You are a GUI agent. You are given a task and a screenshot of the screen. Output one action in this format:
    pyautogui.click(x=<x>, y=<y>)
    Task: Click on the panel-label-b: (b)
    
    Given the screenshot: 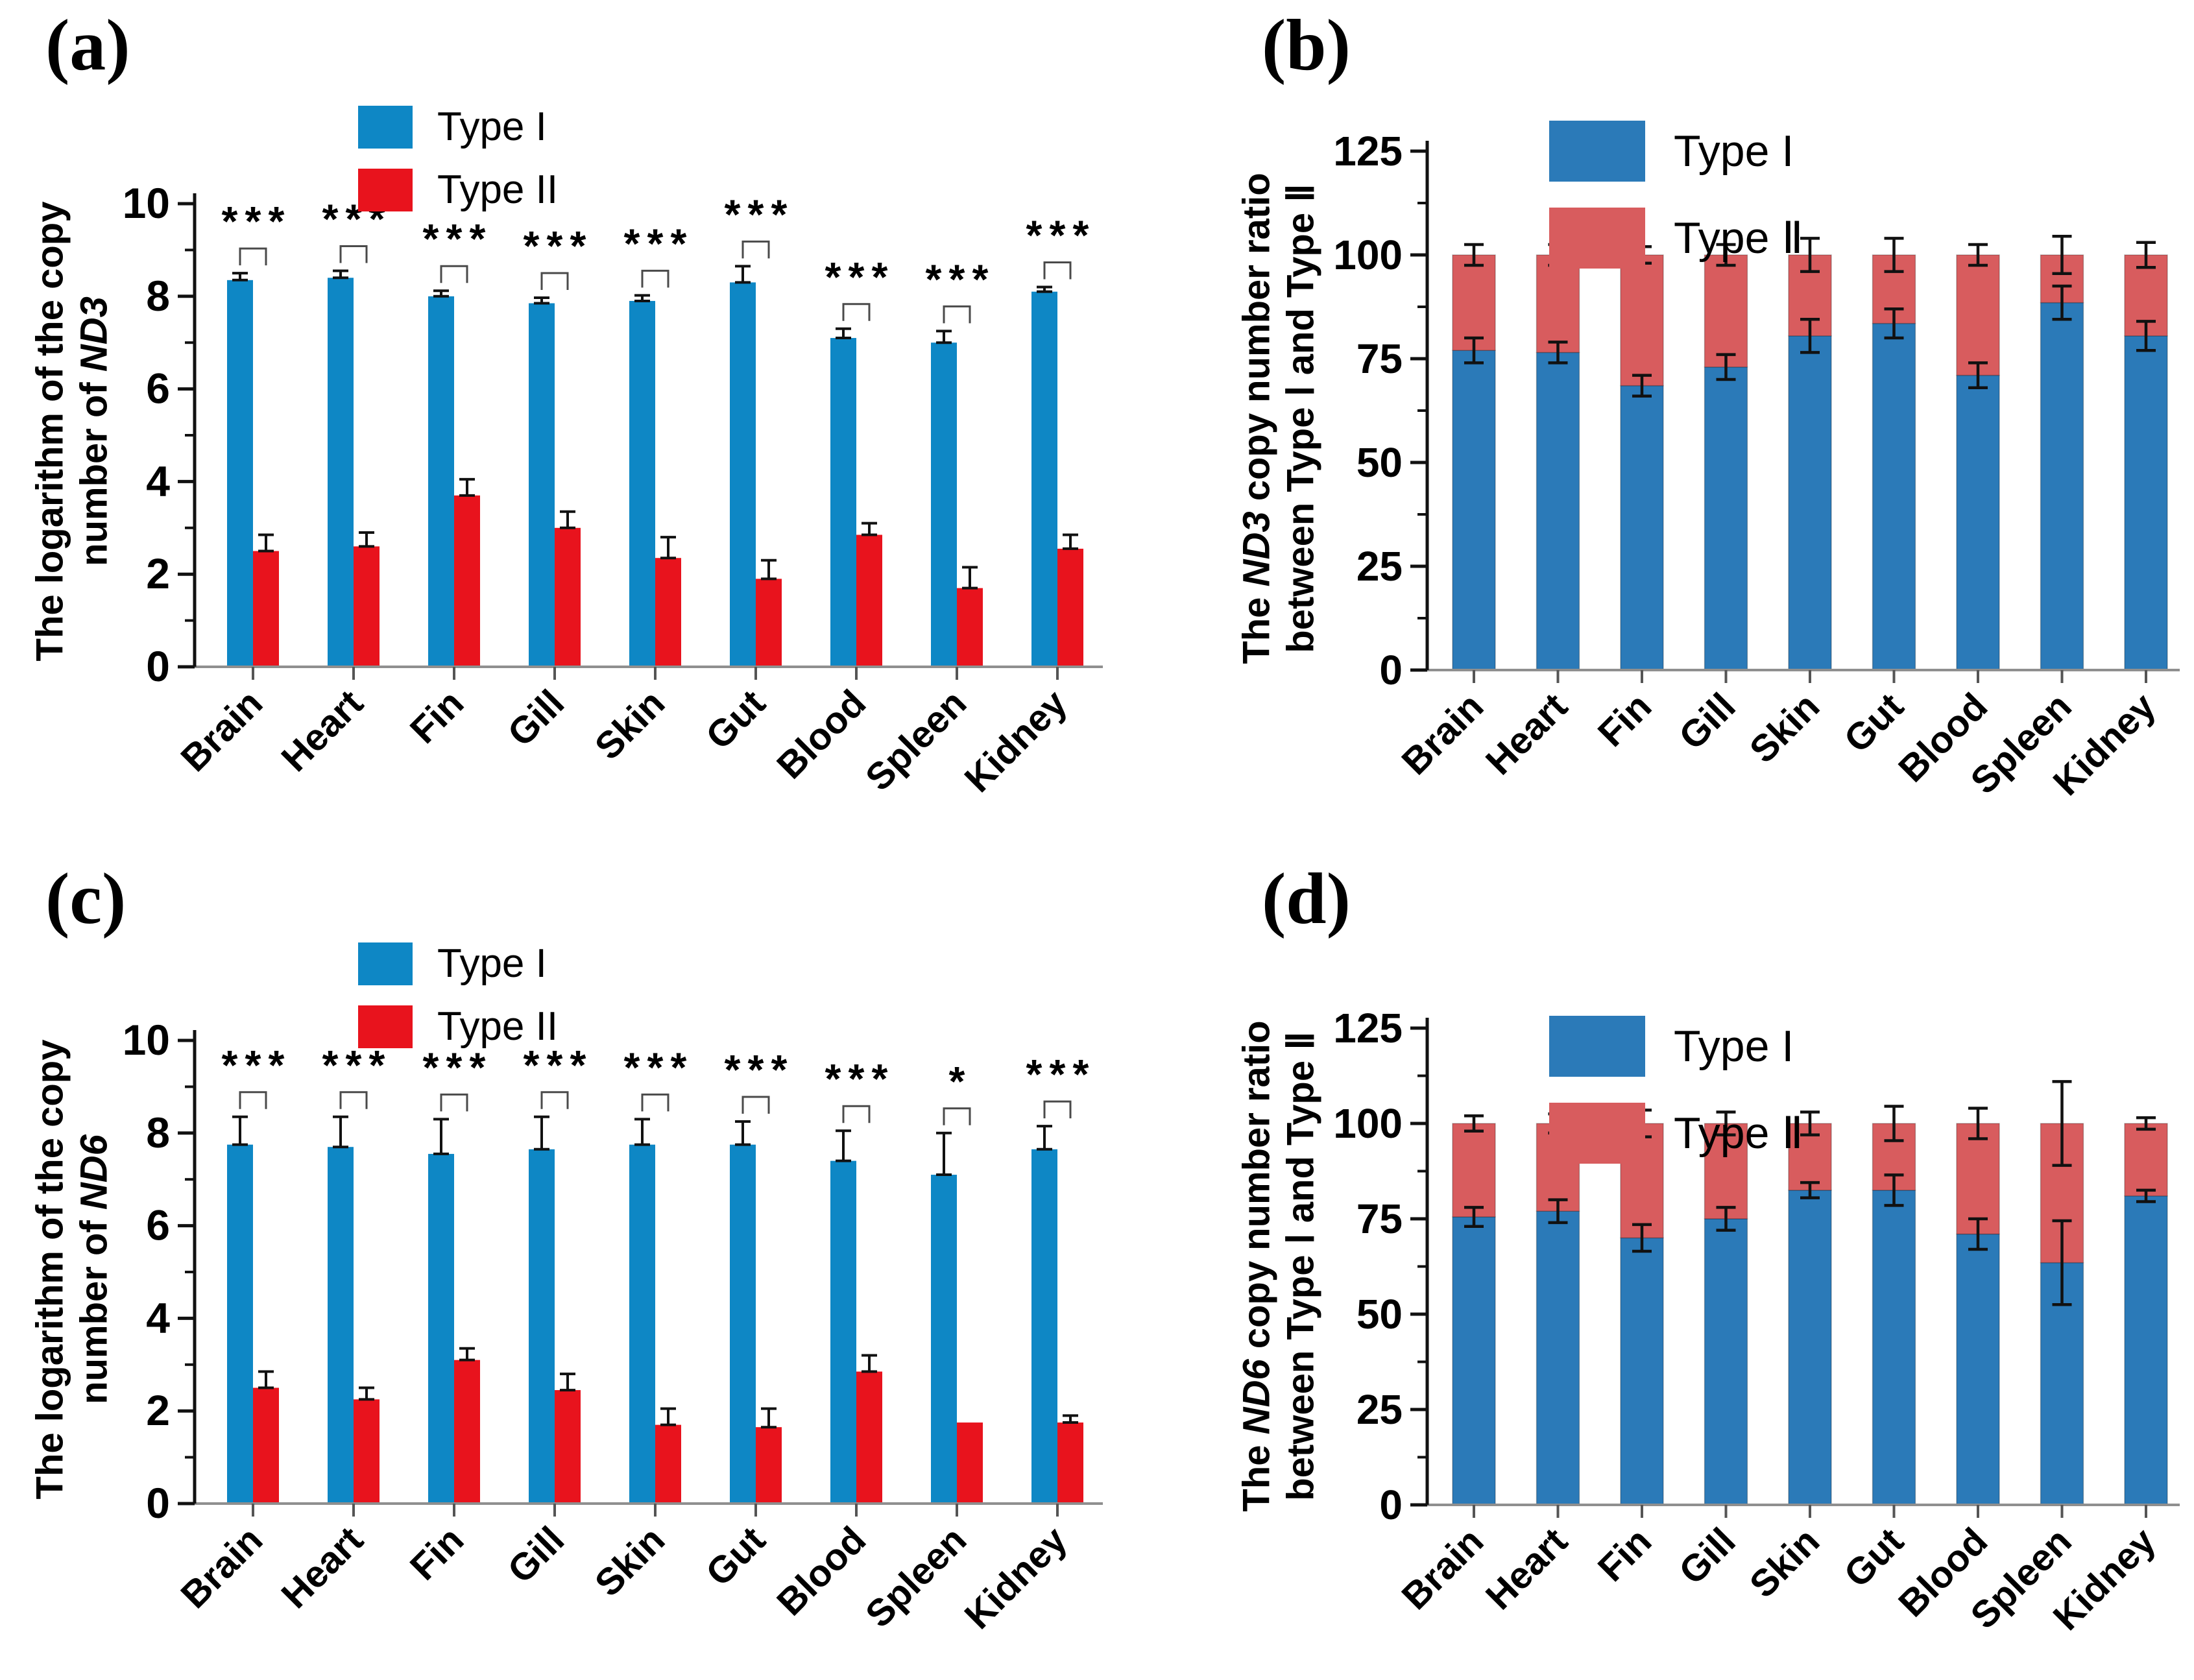 What is the action you would take?
    pyautogui.click(x=1306, y=46)
    